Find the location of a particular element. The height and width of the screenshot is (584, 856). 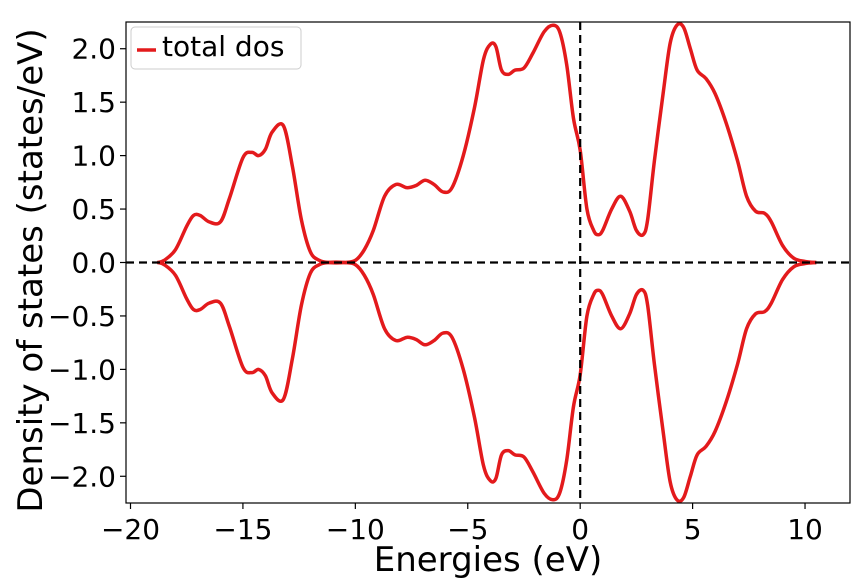

x-tick-label: −15 is located at coordinates (242, 529).